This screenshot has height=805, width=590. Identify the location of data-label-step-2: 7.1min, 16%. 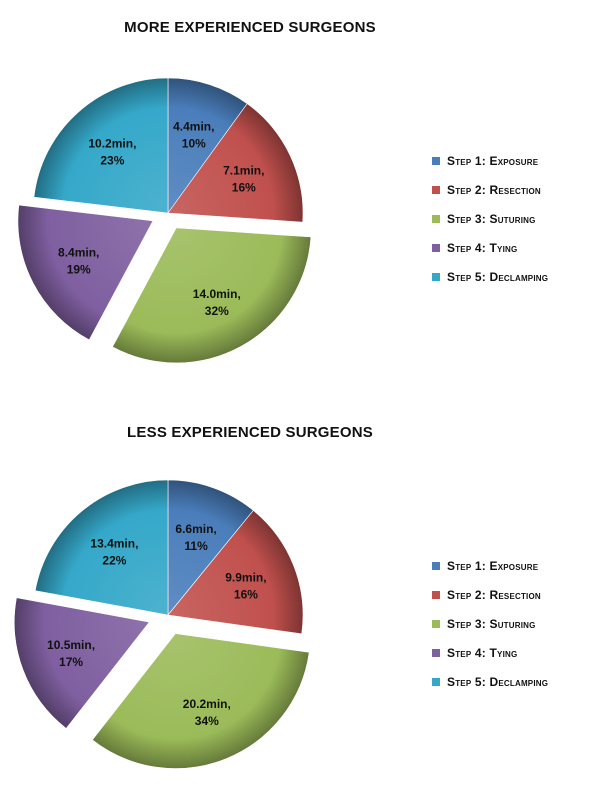
(243, 178).